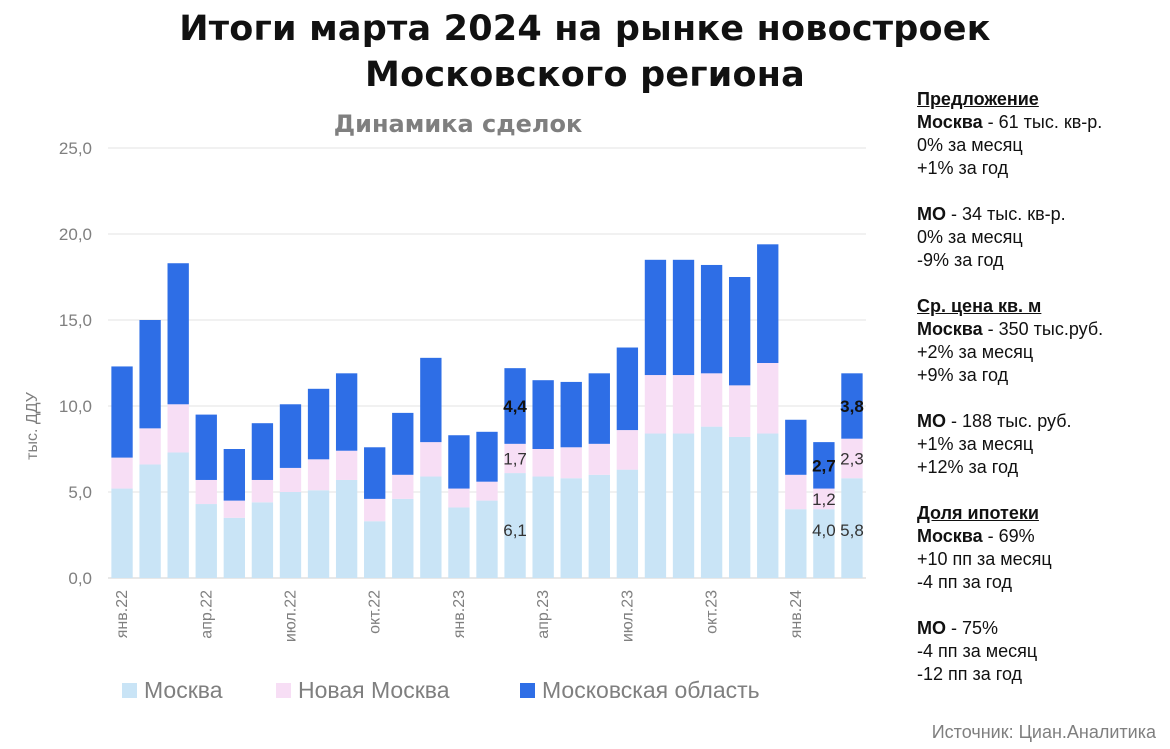  Describe the element at coordinates (290, 616) in the screenshot. I see `x-tick-label: июл.22` at that location.